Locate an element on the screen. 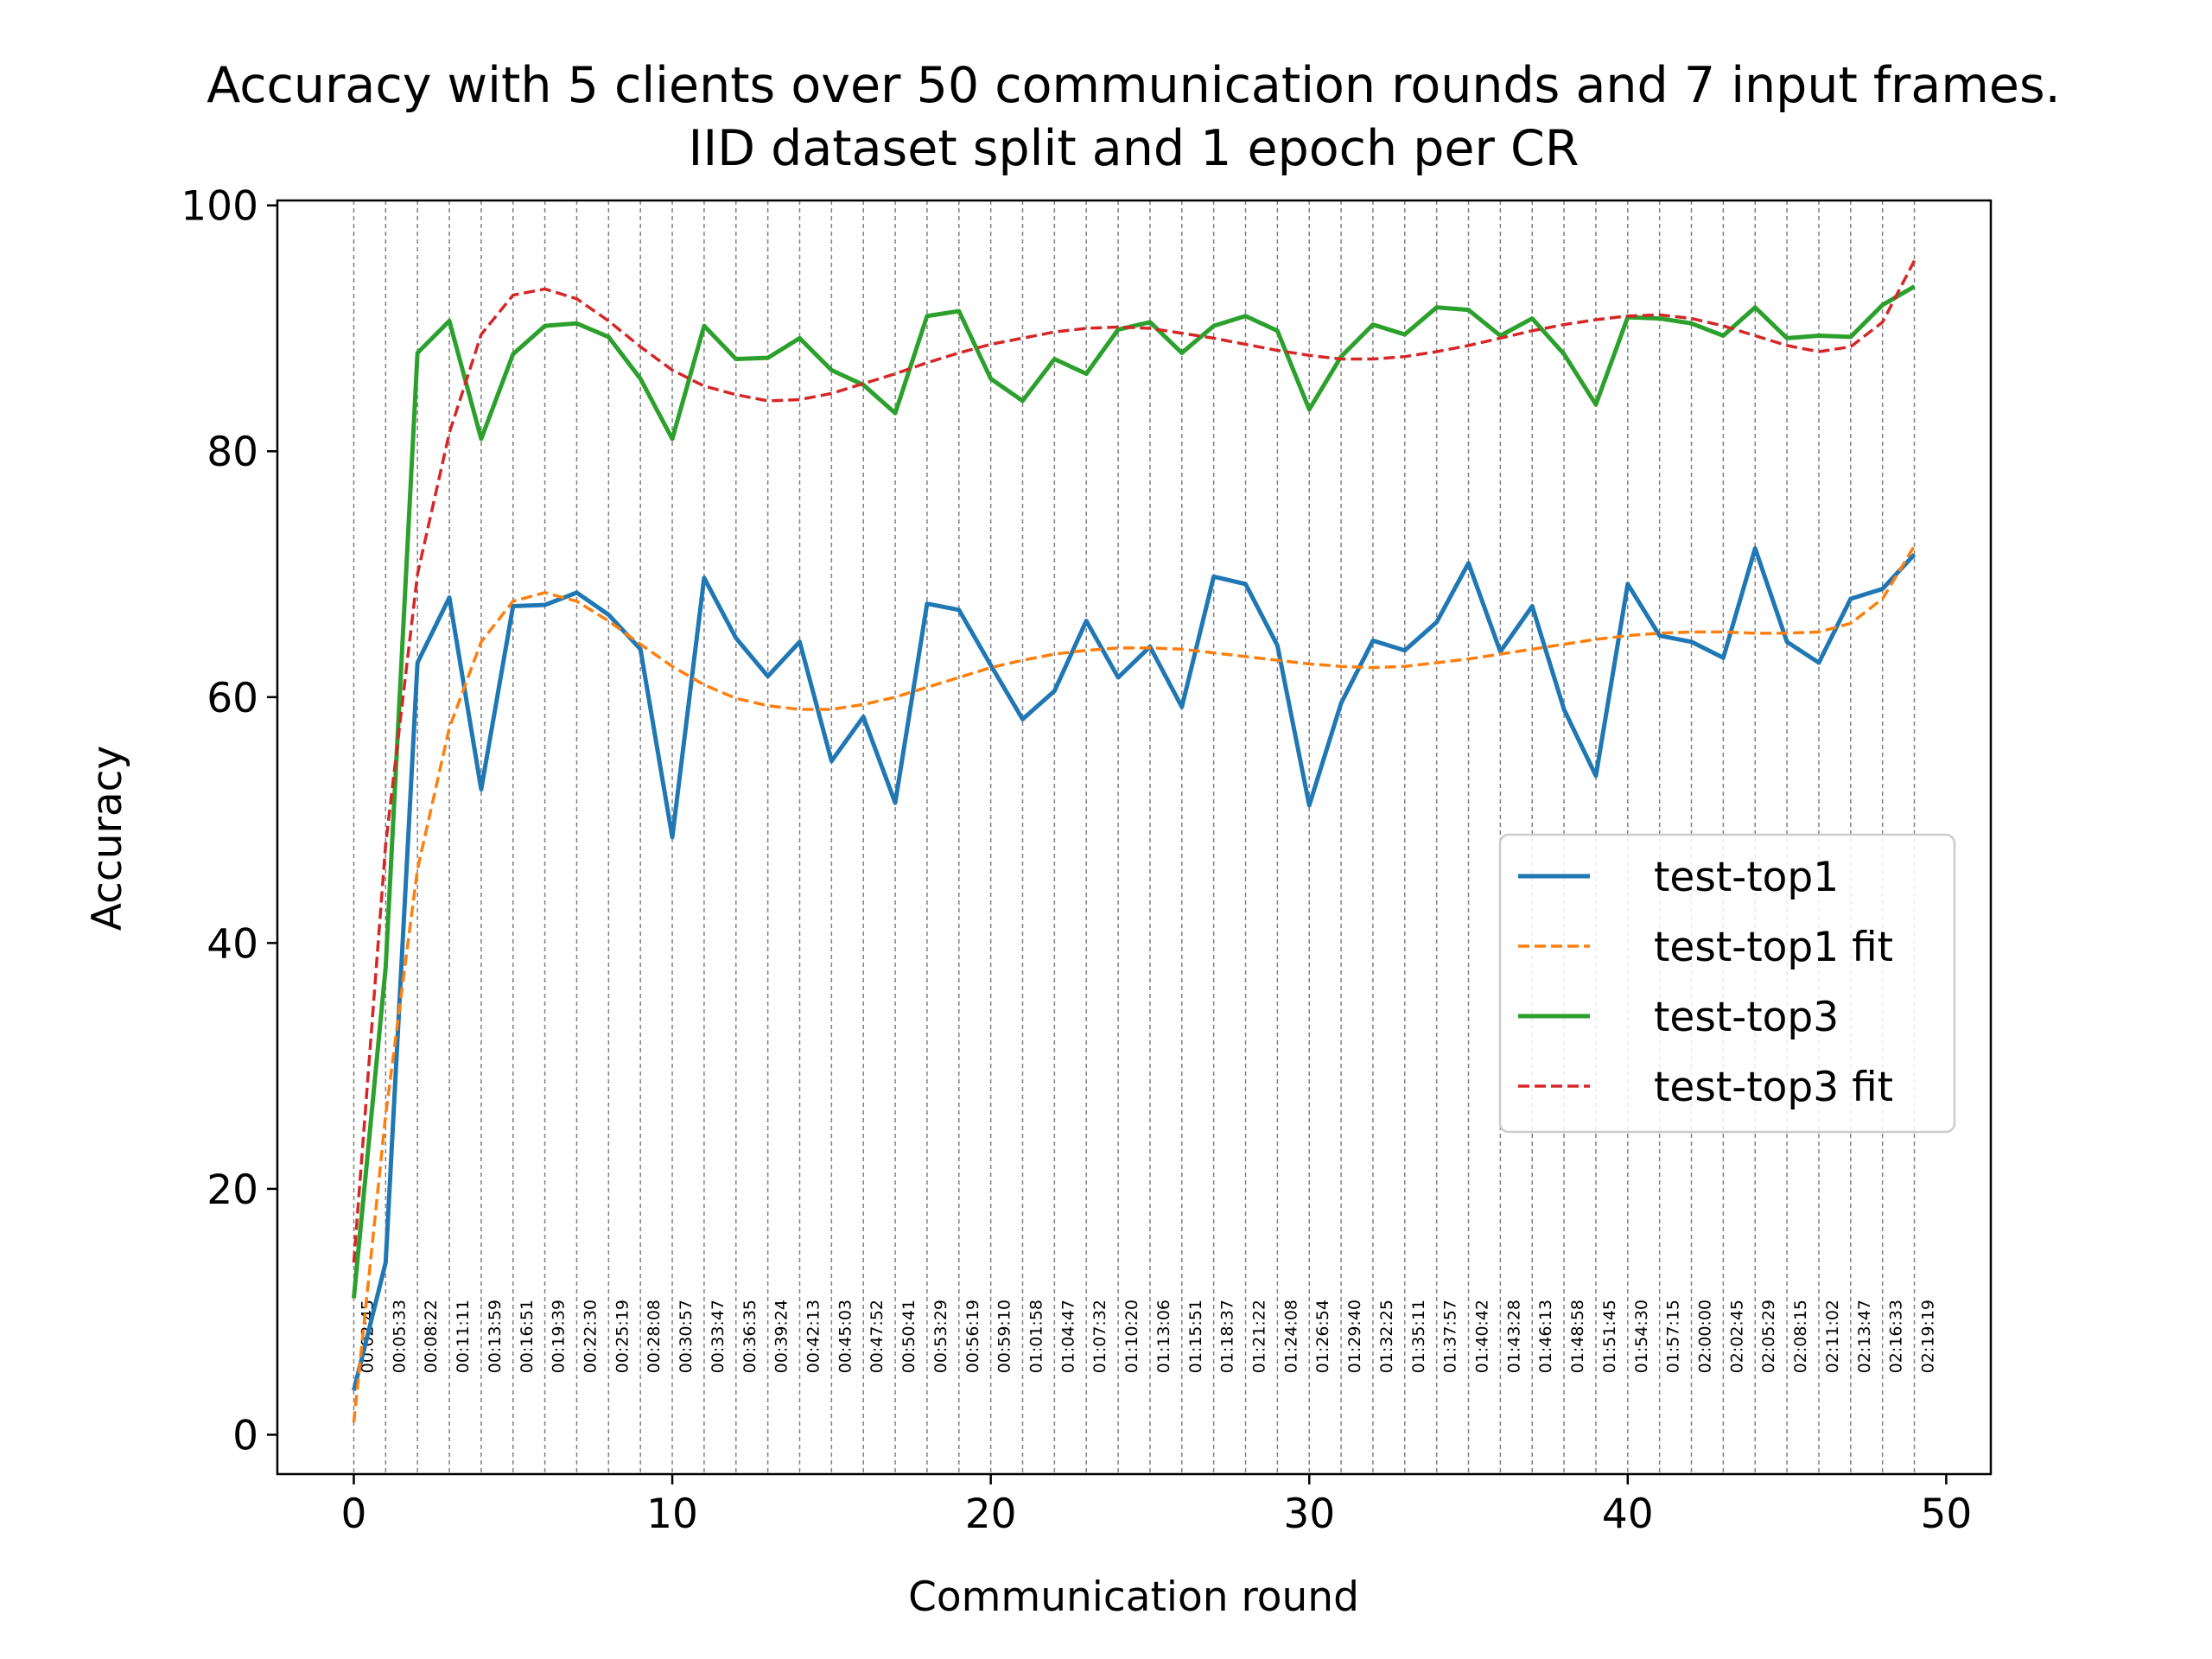 This screenshot has height=1659, width=2212. round-time-label: 01:51:45 is located at coordinates (1609, 1336).